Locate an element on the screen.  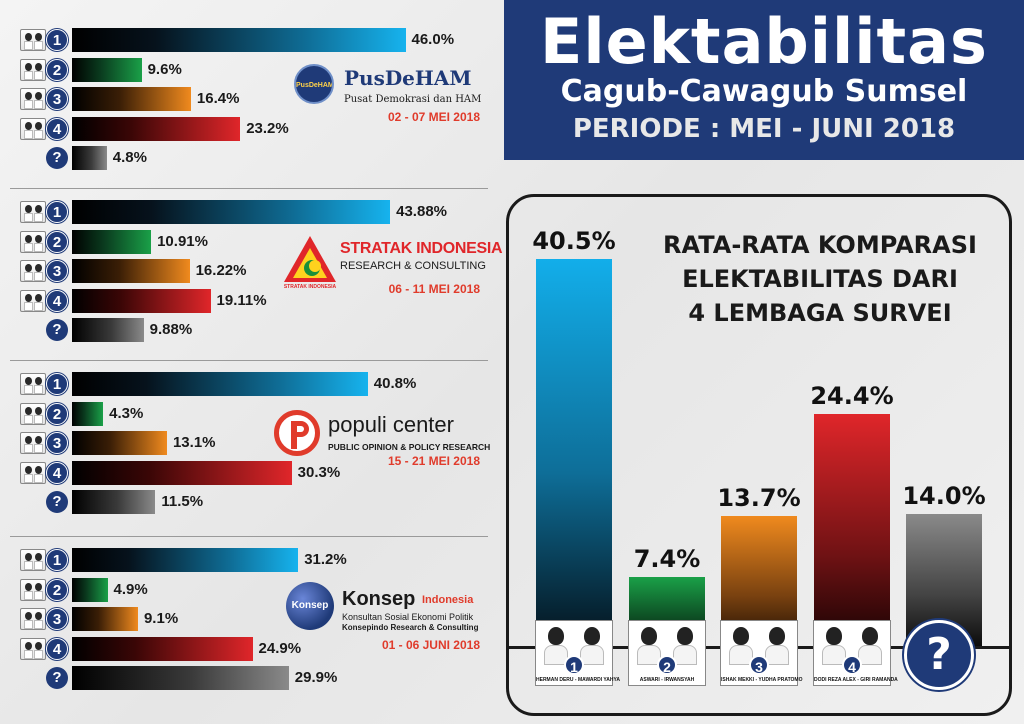
undecided-question-icon: ? is located at coordinates (939, 655).